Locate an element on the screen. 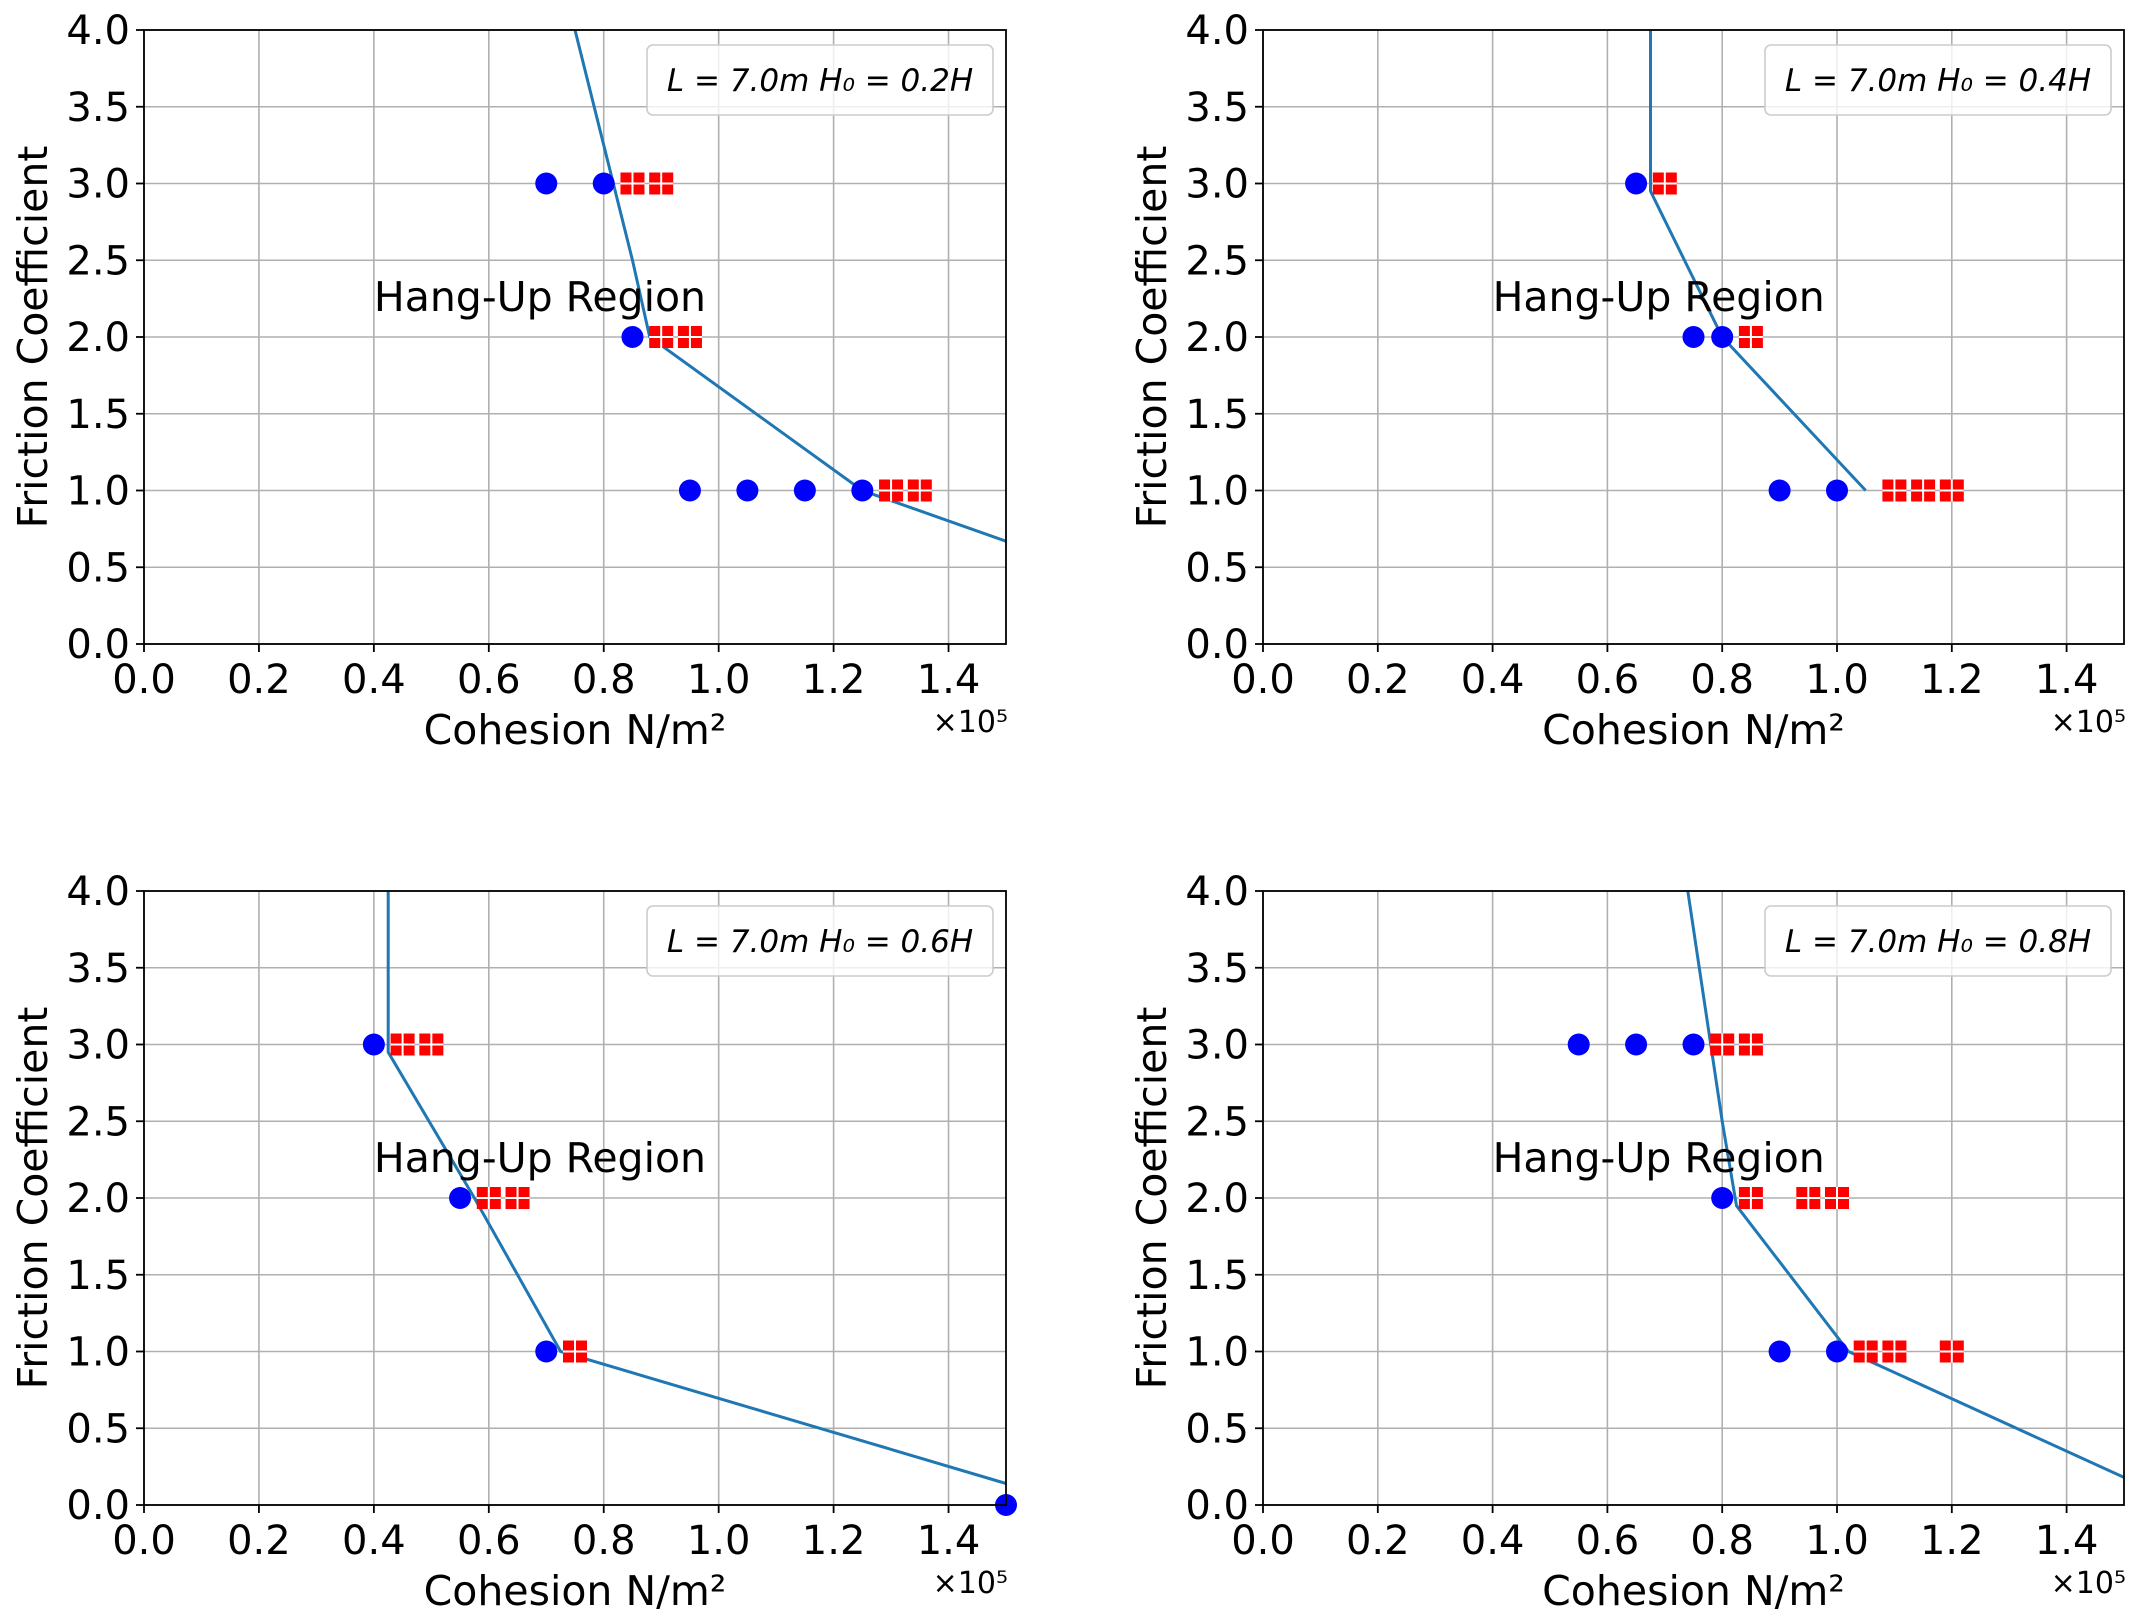  legend-text: L = 7.0m H₀ = 0.6H is located at coordinates (820, 942).